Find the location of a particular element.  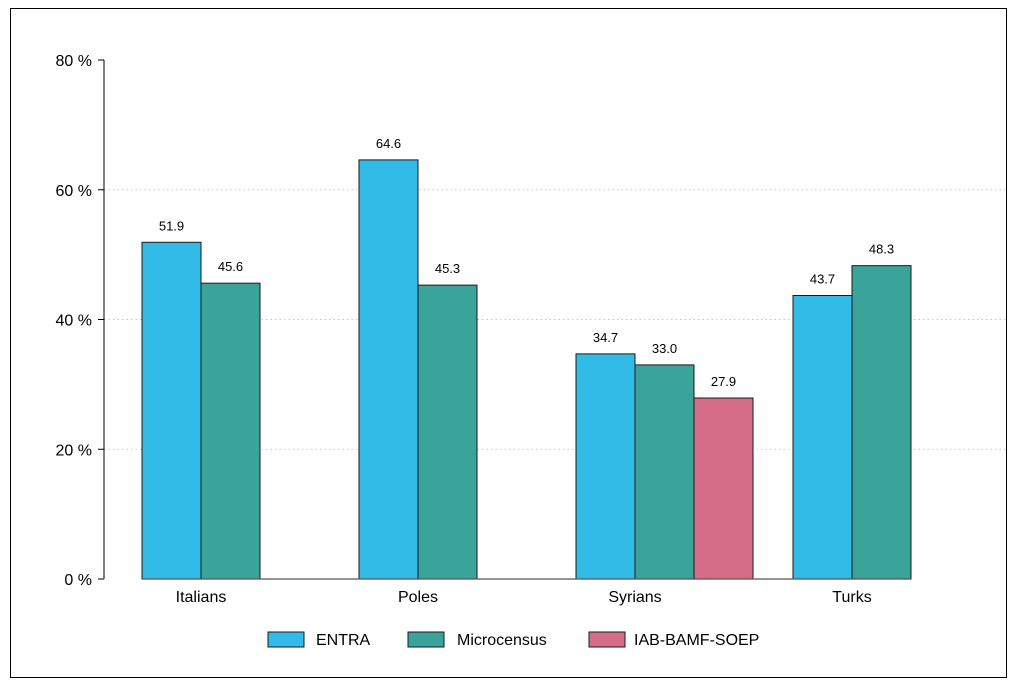

y-axis: 0 % 20 % 40 % 60 % 80 % is located at coordinates (80, 321).